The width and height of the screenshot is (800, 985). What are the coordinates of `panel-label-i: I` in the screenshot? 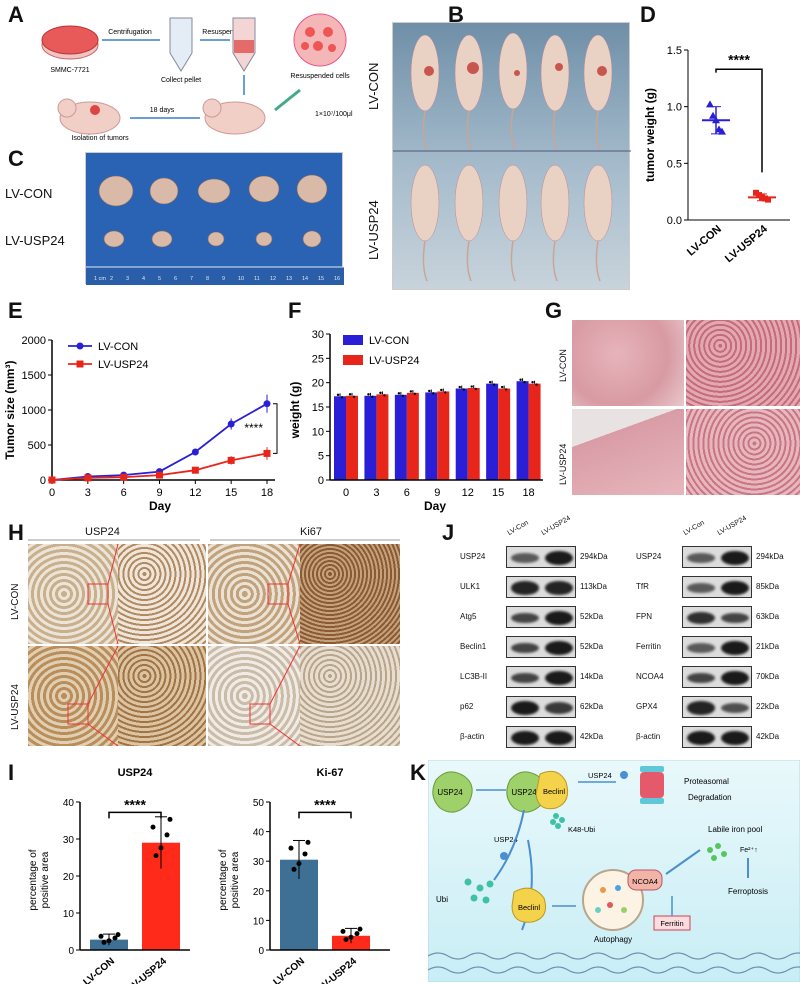 It's located at (11, 772).